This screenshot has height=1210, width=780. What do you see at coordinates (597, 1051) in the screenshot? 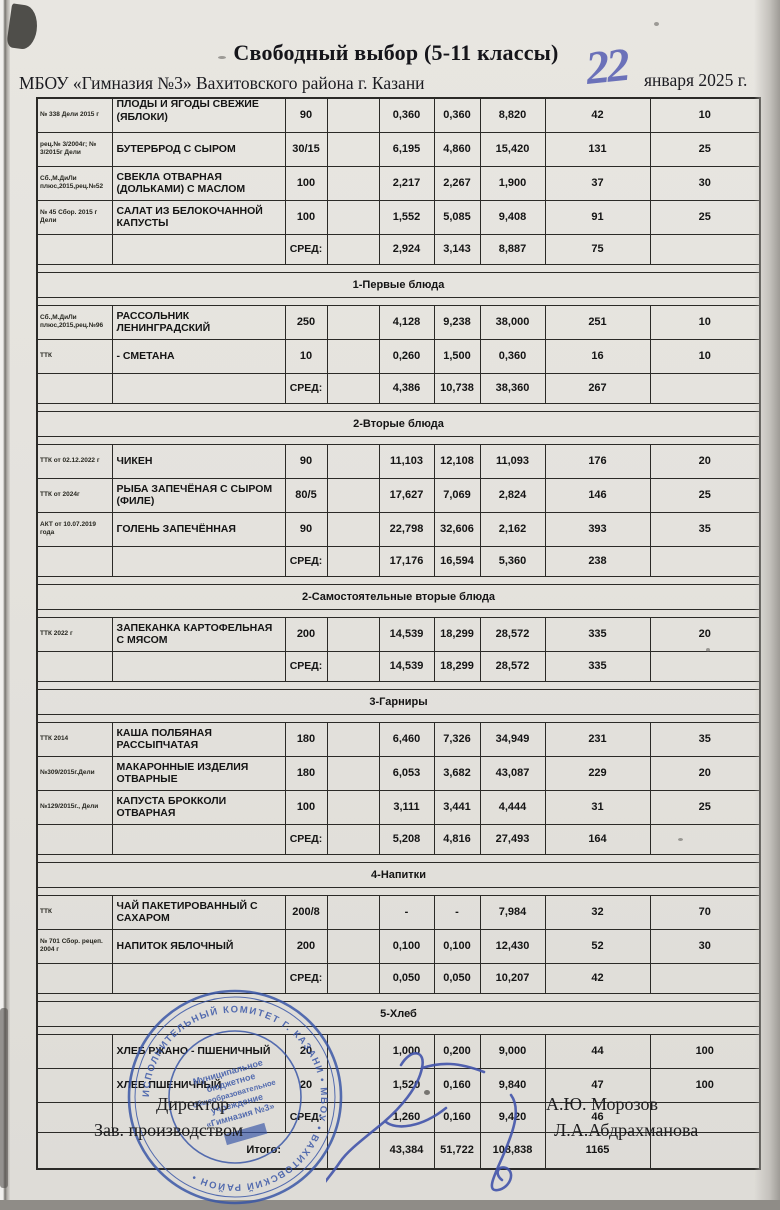
I see `count-cell: 44` at bounding box center [597, 1051].